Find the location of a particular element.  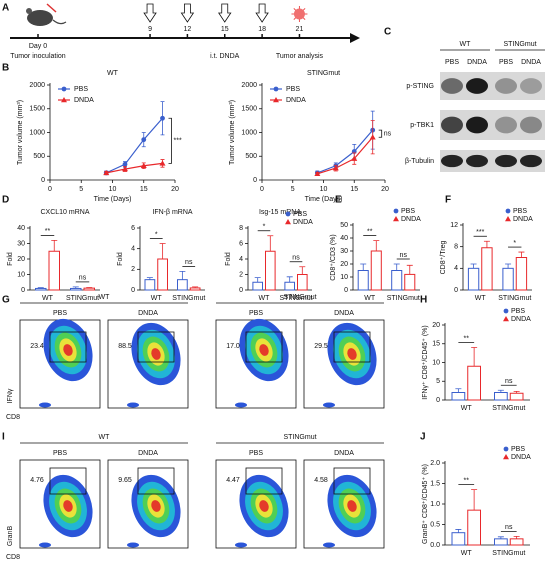

timeline-day: 12 is located at coordinates (188, 29).